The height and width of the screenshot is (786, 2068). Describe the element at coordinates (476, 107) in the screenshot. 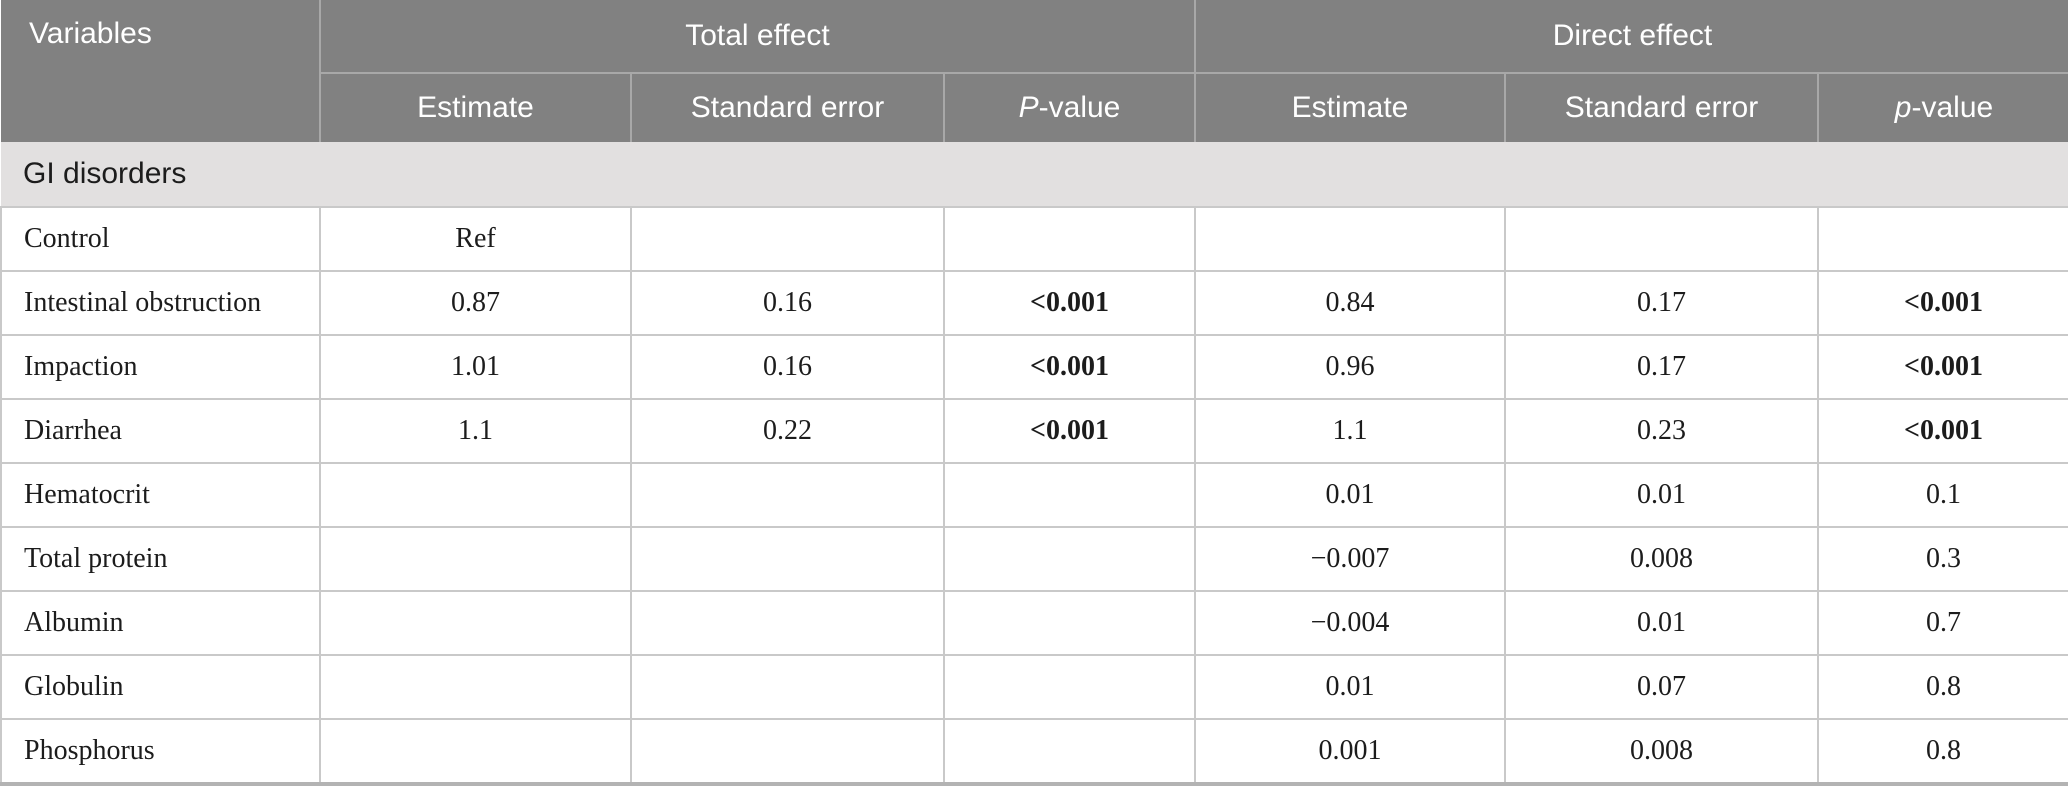

I see `col-header-total-estimate: Estimate` at that location.